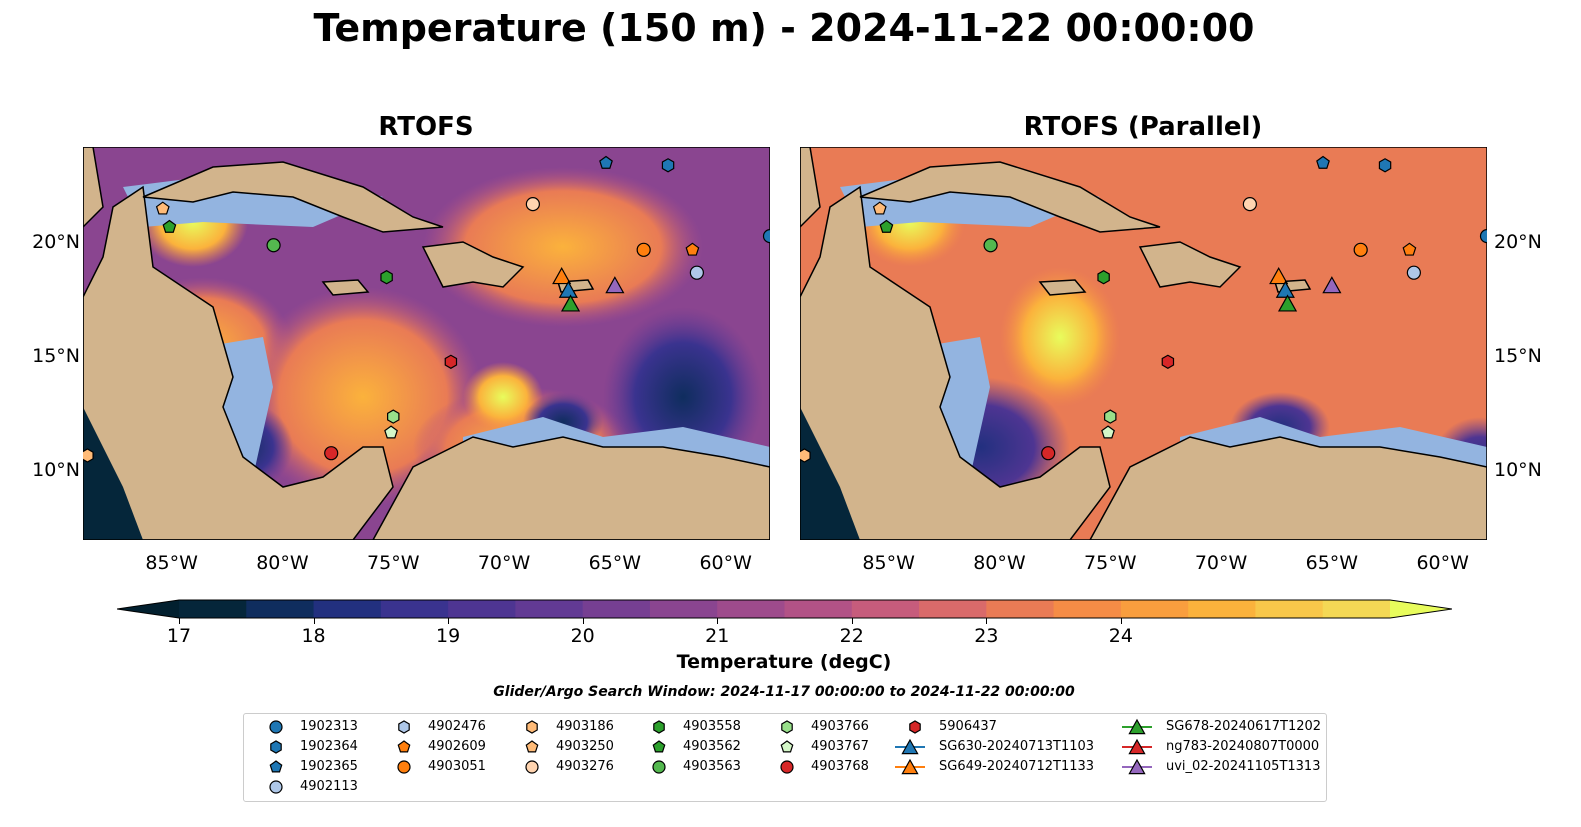  What do you see at coordinates (148, 609) in the screenshot?
I see `colorbar-extend-low` at bounding box center [148, 609].